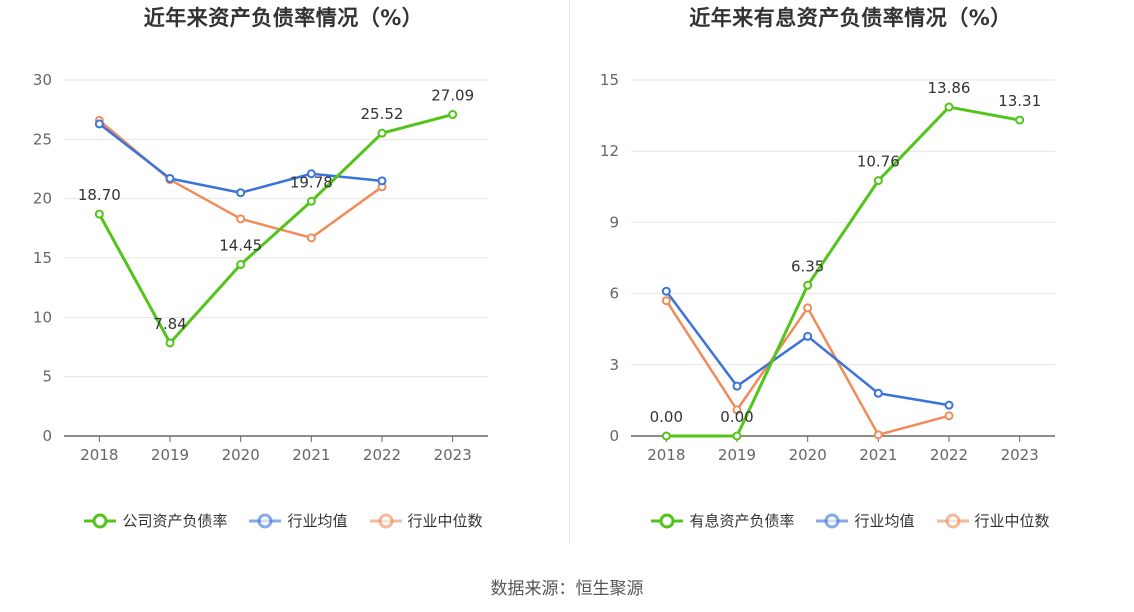 The height and width of the screenshot is (612, 1134). Describe the element at coordinates (850, 18) in the screenshot. I see `chart-title: 近年来有息资产负债率情况（%）` at that location.